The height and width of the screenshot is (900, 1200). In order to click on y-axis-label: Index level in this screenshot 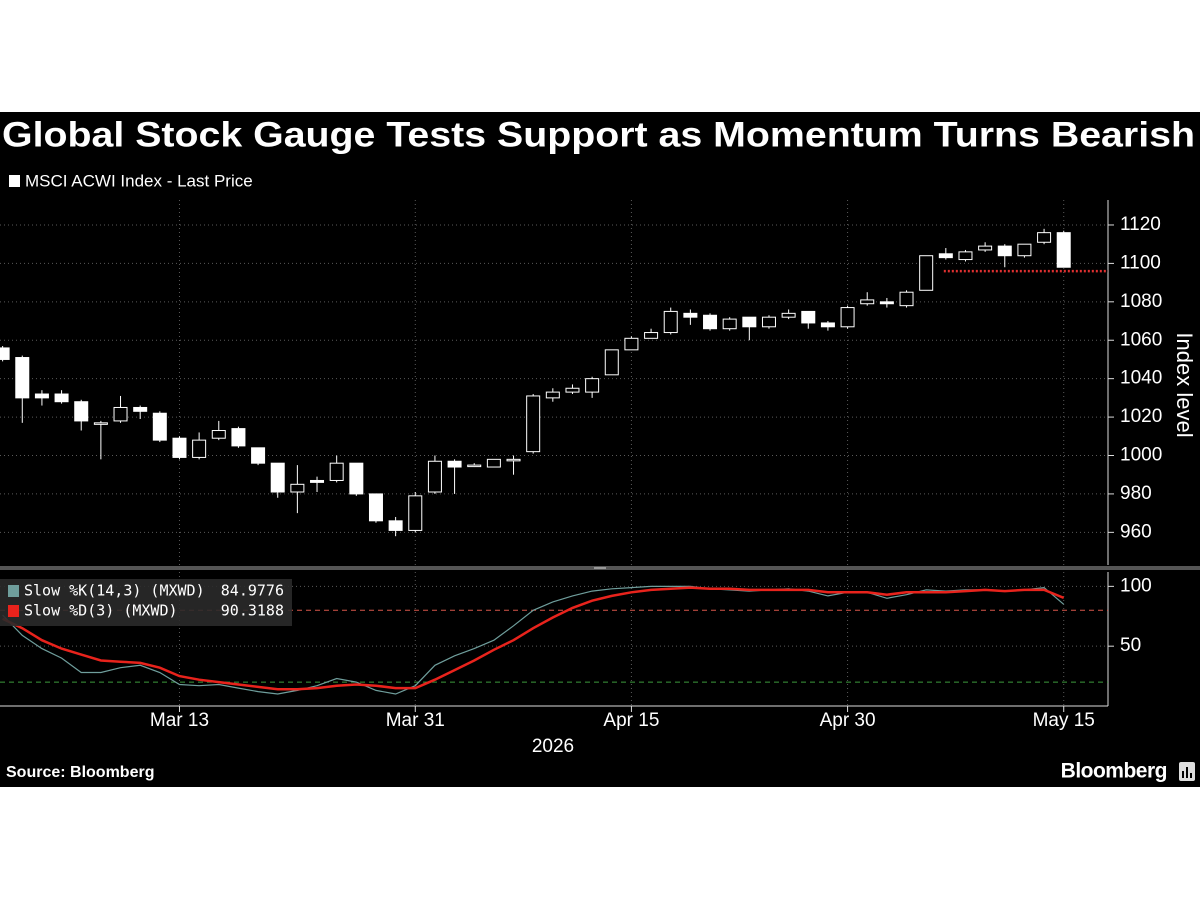, I will do `click(1184, 384)`.